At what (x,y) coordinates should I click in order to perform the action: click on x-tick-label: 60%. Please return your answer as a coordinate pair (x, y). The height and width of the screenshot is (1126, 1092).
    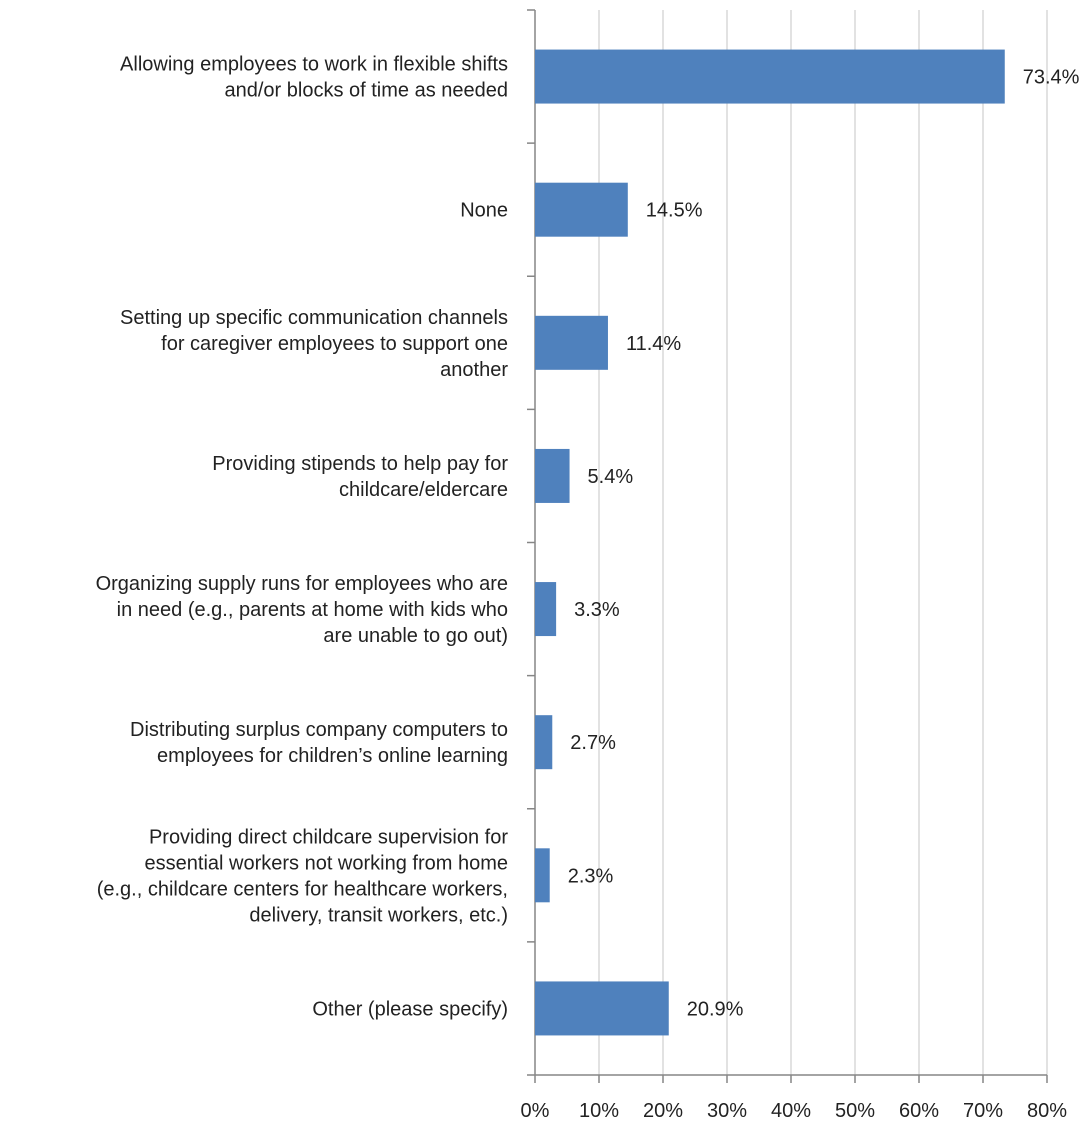
    Looking at the image, I should click on (919, 1111).